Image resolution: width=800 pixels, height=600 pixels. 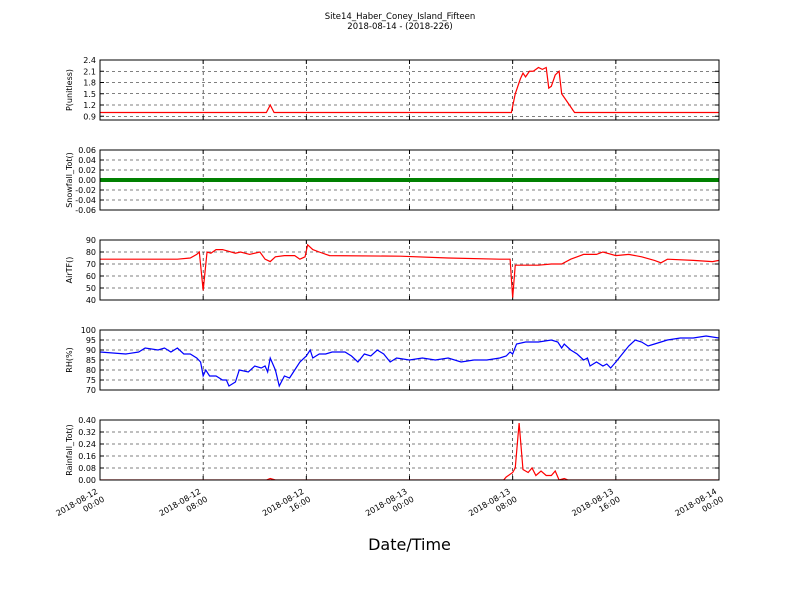 I want to click on y-tick-label: 0.9, so click(x=89, y=116).